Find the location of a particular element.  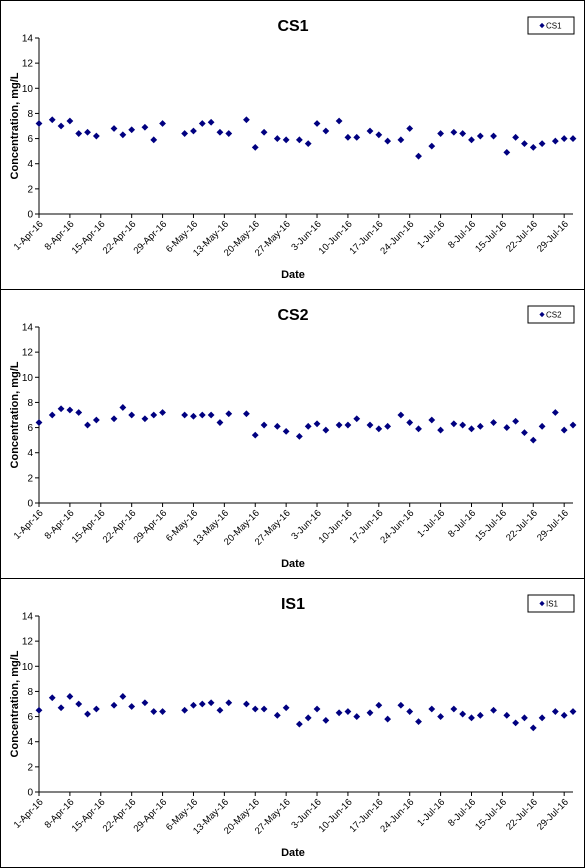

y-tick-label: 2 is located at coordinates (30, 767).